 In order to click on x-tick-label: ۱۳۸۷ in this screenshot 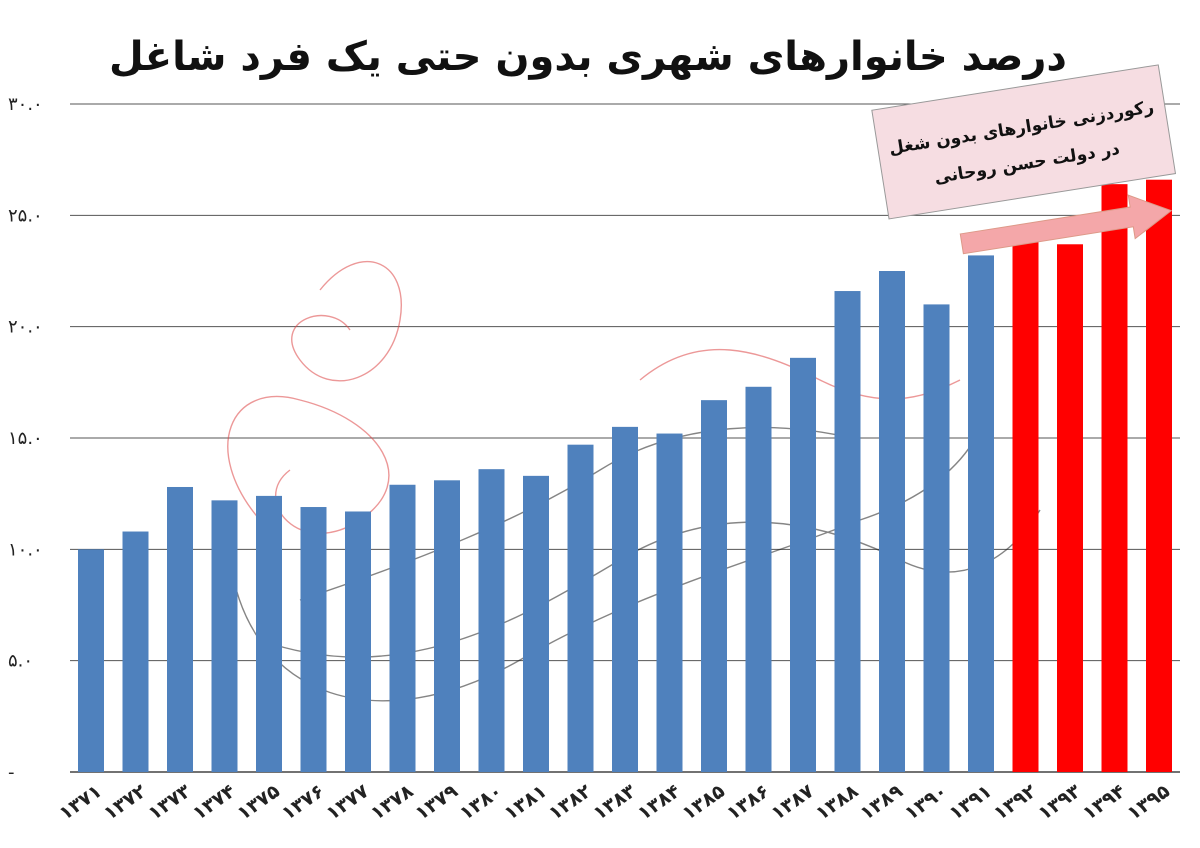, I will do `click(792, 802)`.